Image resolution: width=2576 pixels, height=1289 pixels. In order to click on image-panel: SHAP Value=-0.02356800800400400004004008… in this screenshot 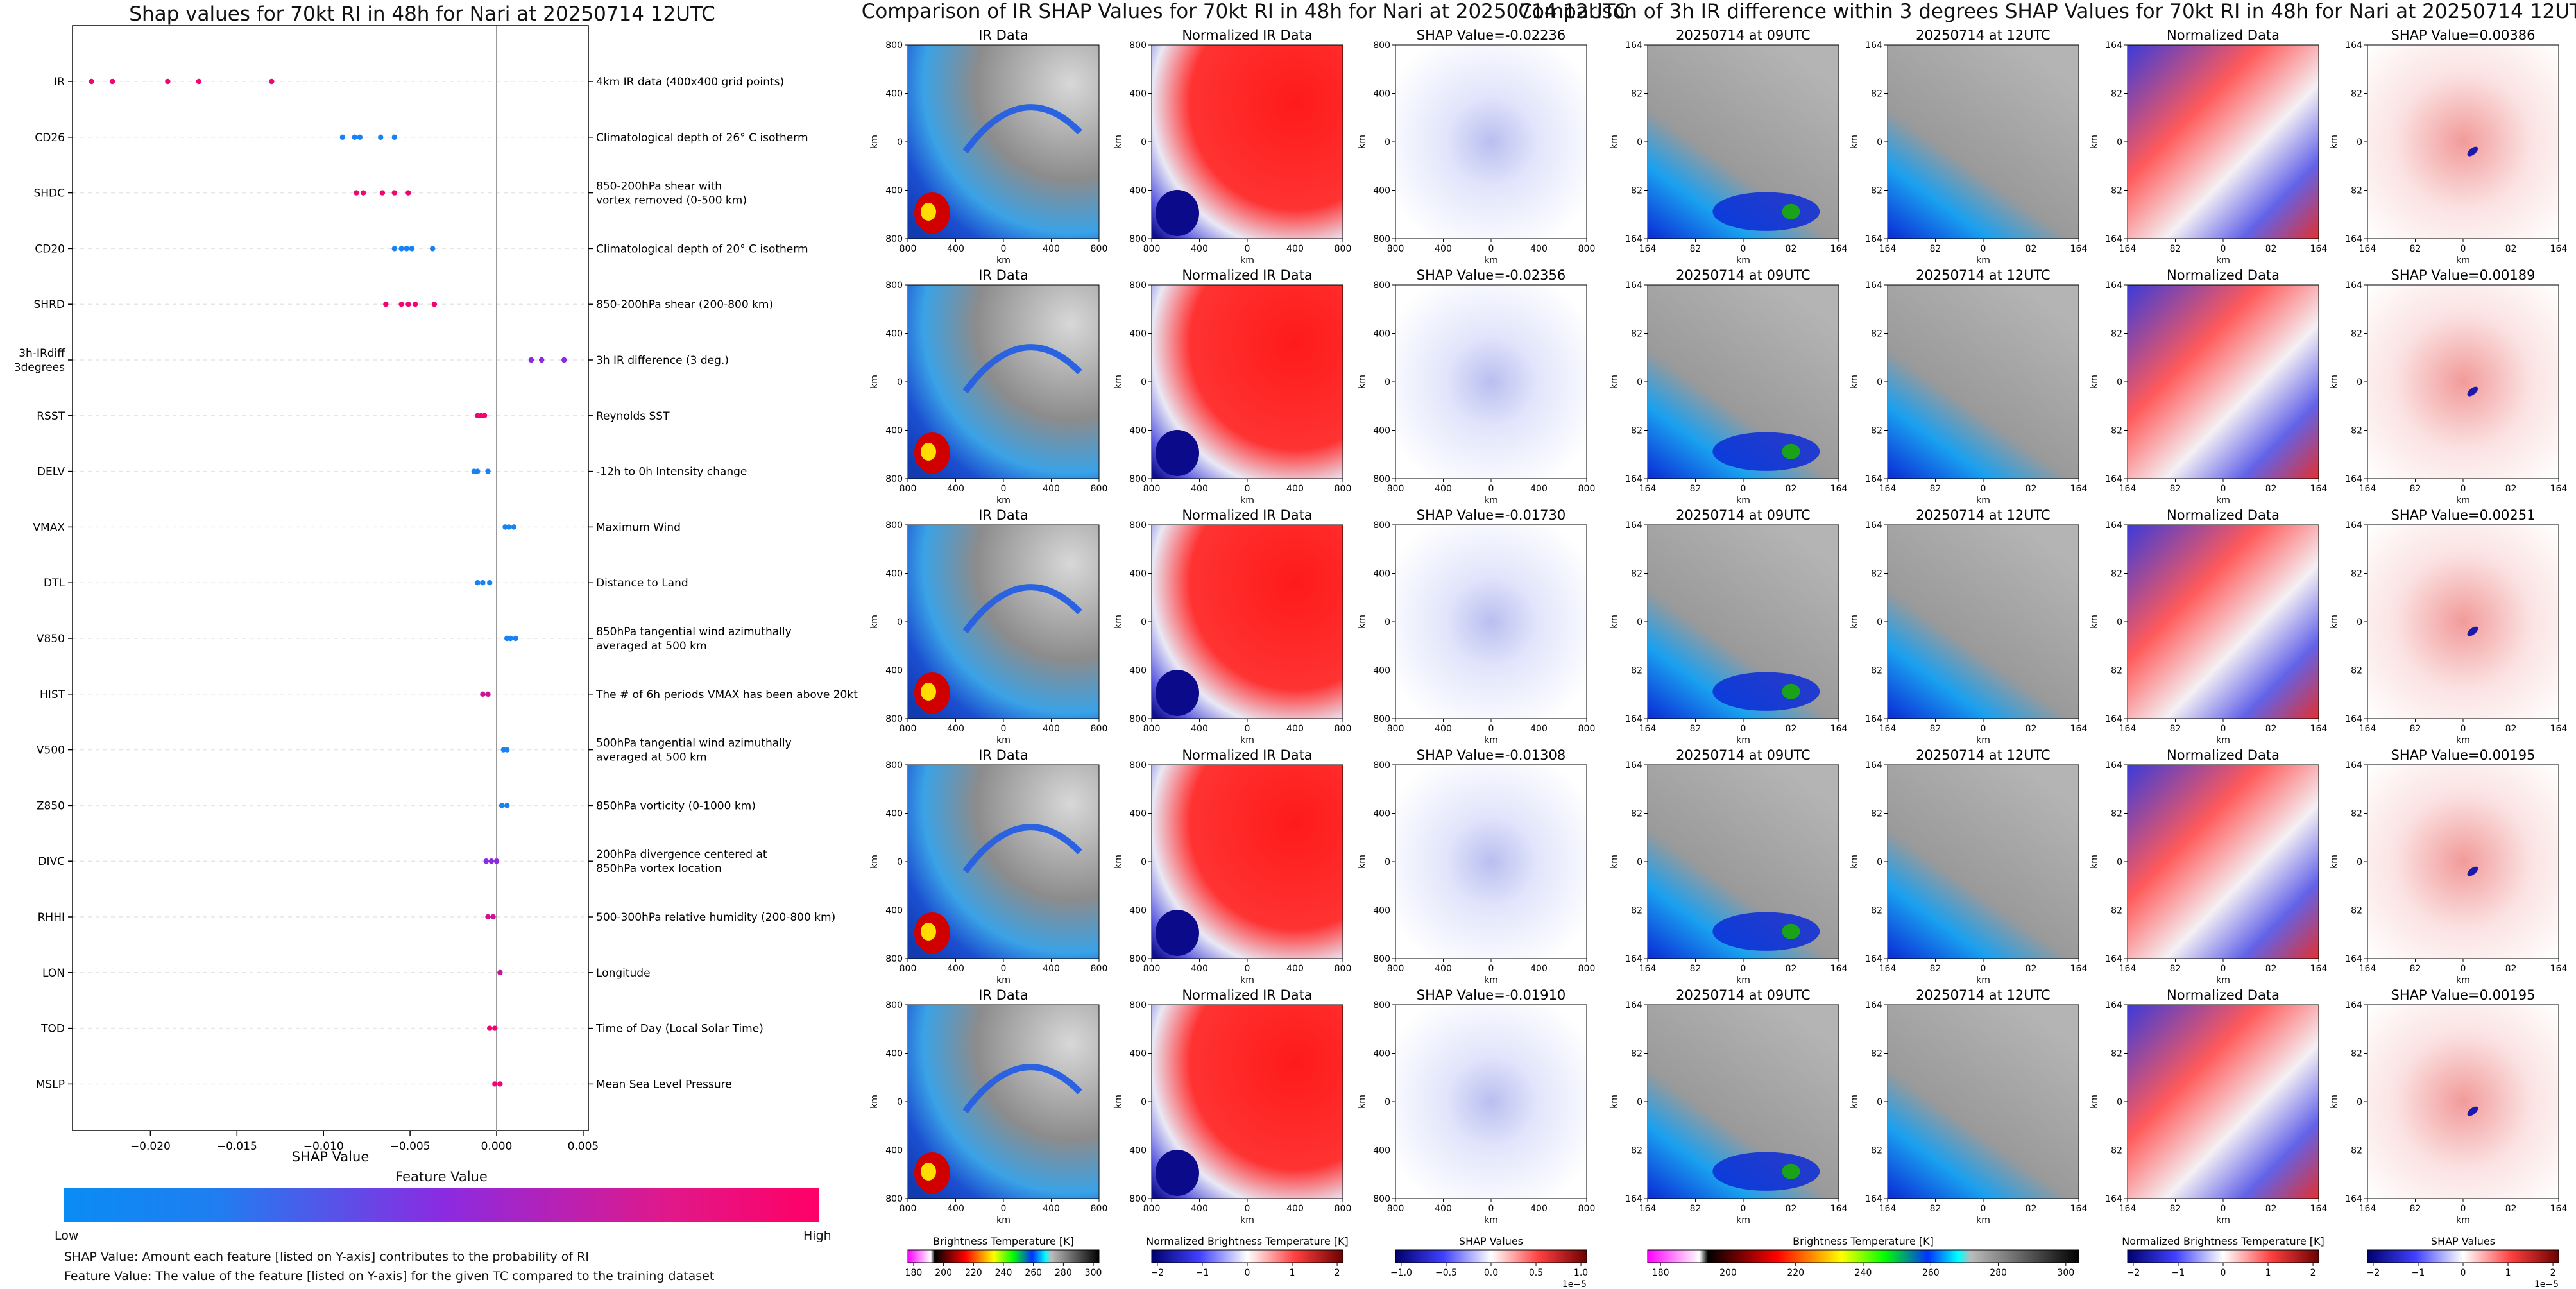, I will do `click(1476, 387)`.